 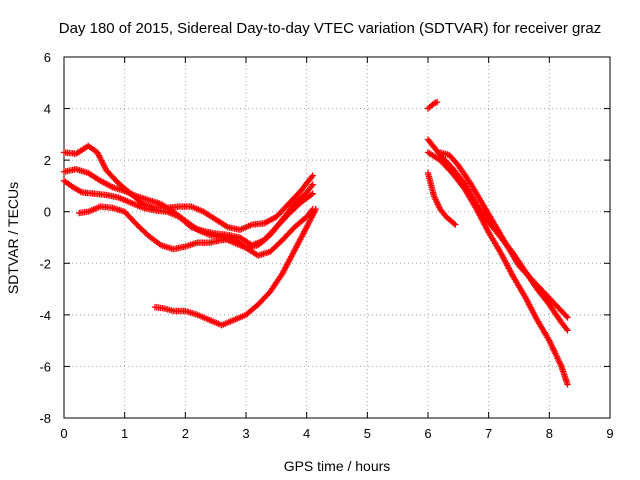 What do you see at coordinates (367, 433) in the screenshot?
I see `x-tick-label: 5` at bounding box center [367, 433].